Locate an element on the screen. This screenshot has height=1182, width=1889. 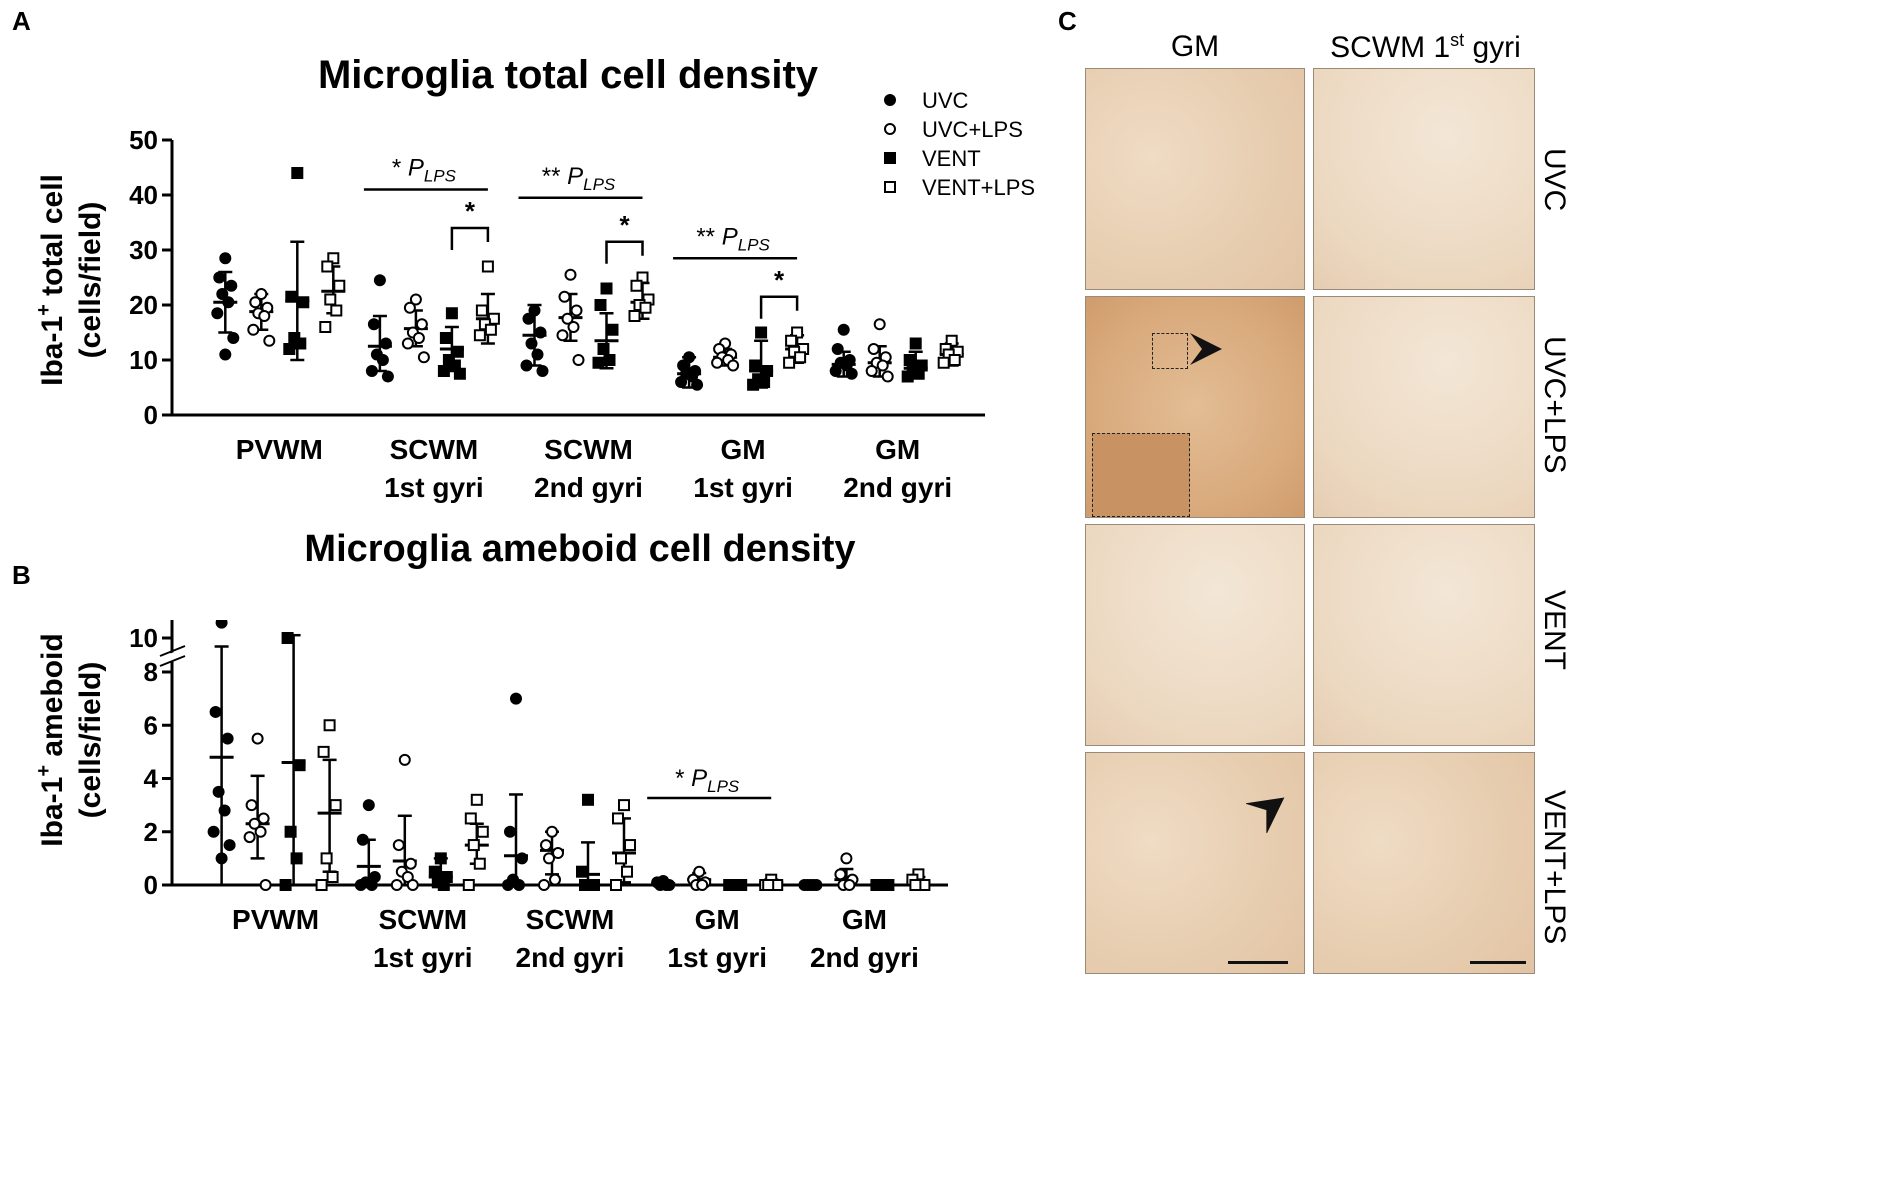
significance-stars: ** is located at coordinates (554, 176).